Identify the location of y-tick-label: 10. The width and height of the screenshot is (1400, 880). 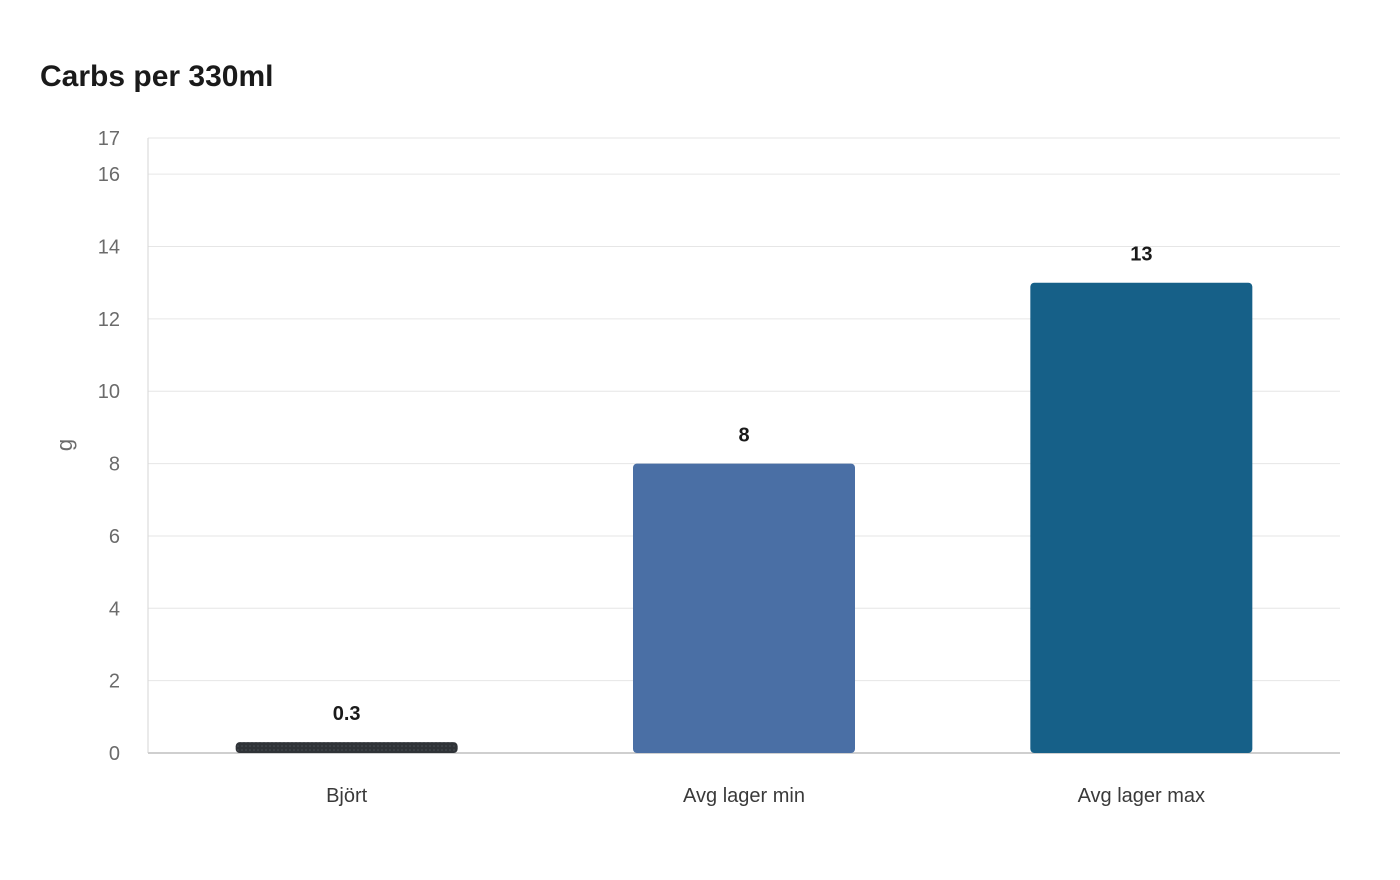
(109, 392).